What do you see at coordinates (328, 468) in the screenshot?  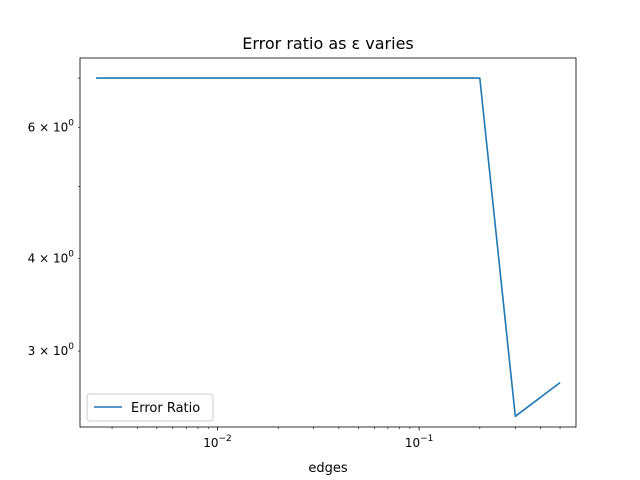 I see `x-axis-label: edges` at bounding box center [328, 468].